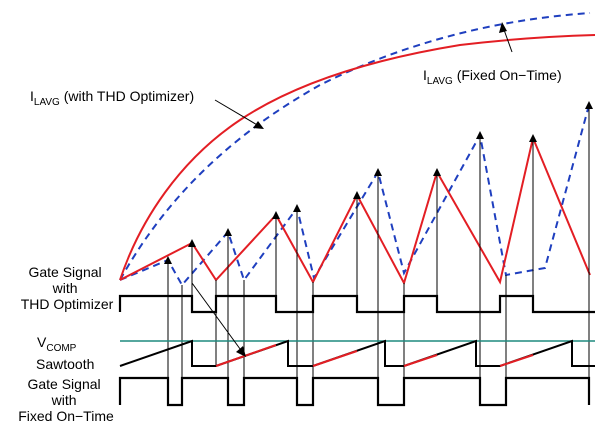 The image size is (596, 426). I want to click on sawtooth-waveform, so click(357, 353).